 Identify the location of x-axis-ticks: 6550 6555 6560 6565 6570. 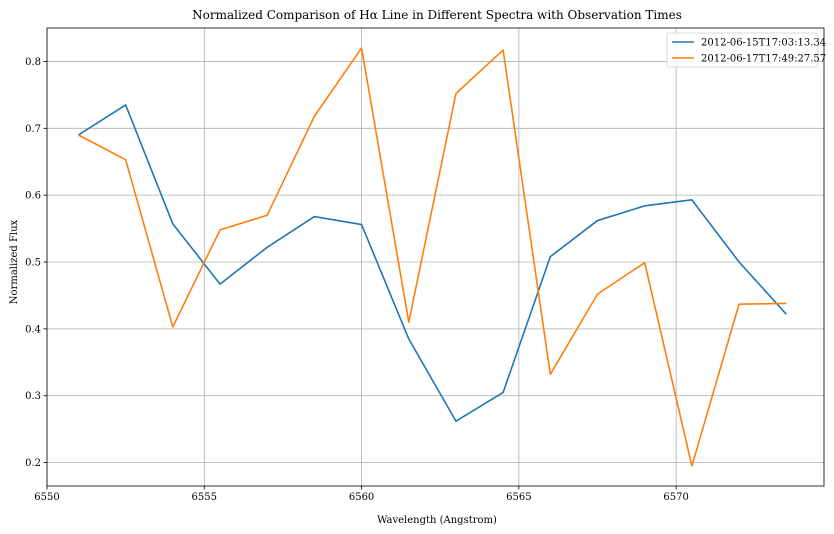
(361, 494).